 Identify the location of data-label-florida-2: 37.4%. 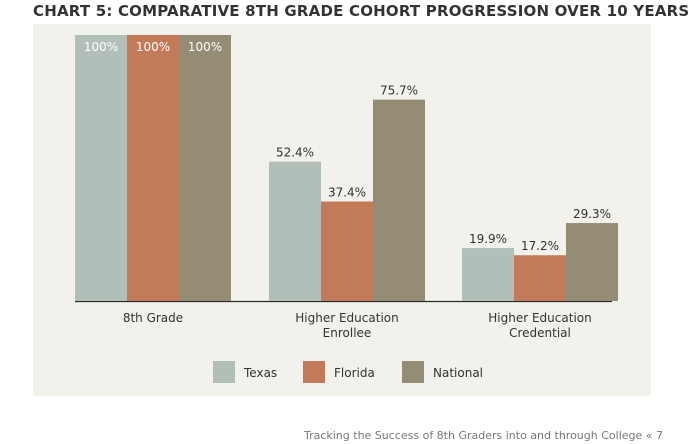
(347, 193).